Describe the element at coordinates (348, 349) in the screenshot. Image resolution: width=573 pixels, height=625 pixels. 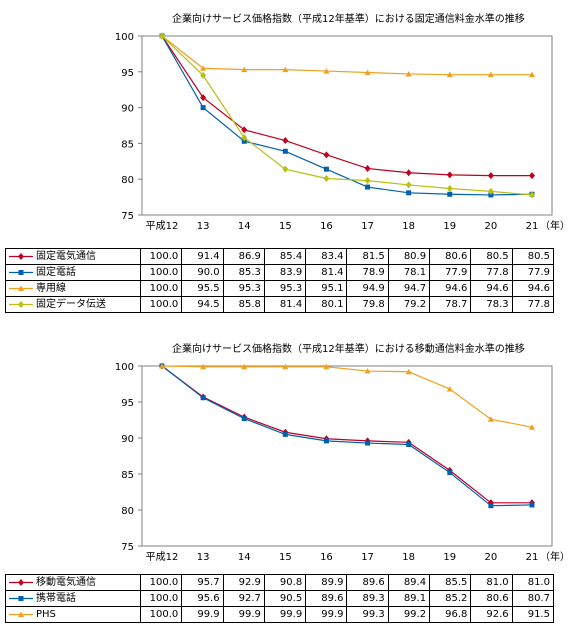
I see `chart-title-mobile: 企業向けサービス価格指数（平成12年基準）における移動通信料金水準の推移` at that location.